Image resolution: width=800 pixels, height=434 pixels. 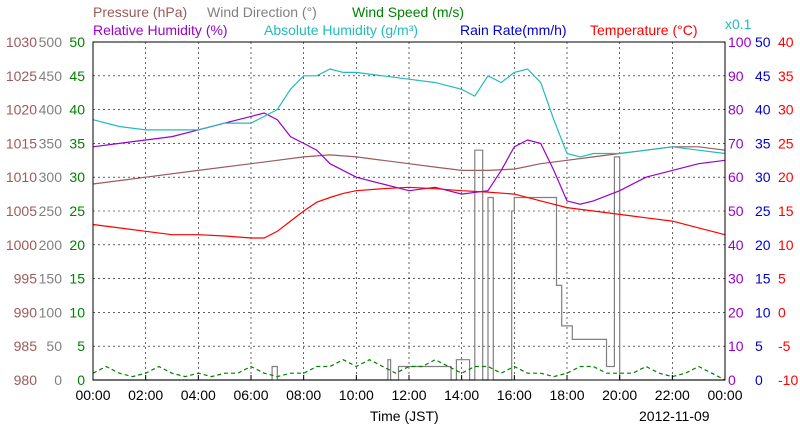 What do you see at coordinates (51, 76) in the screenshot?
I see `y-tick-label-wind_dir: 450` at bounding box center [51, 76].